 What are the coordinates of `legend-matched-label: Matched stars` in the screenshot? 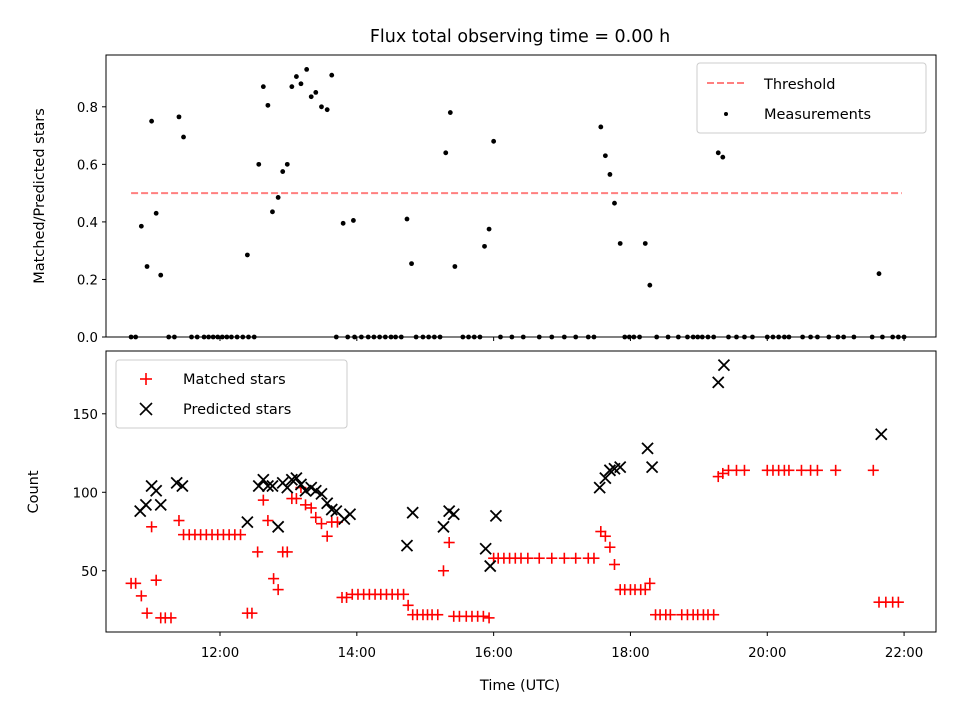 It's located at (234, 380).